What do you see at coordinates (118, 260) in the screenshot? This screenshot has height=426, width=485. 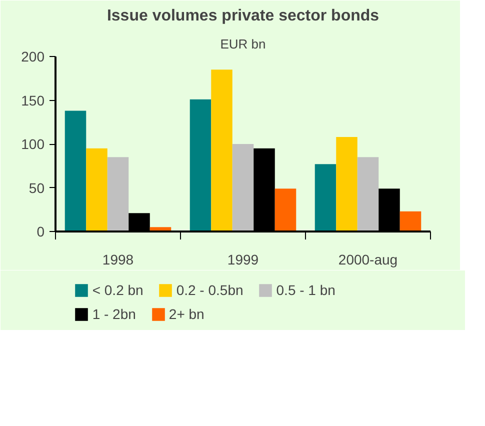 I see `x-tick-label: 1998` at bounding box center [118, 260].